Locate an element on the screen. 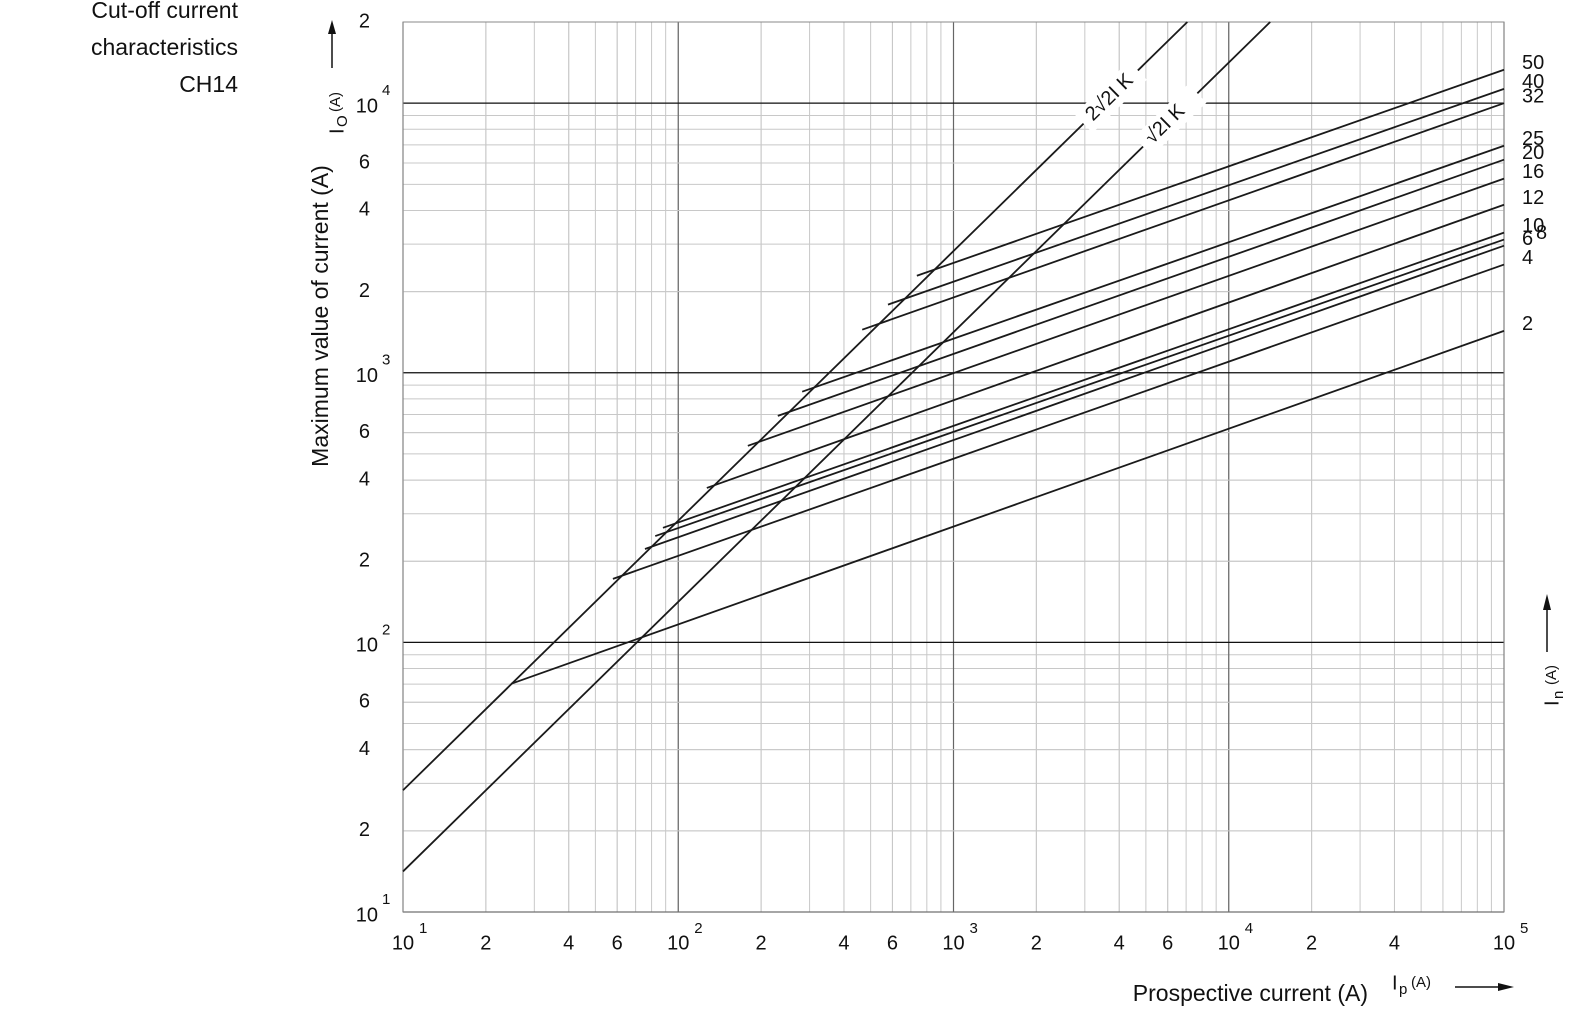 The image size is (1582, 1032). x-symbol: I p (A) is located at coordinates (1411, 985).